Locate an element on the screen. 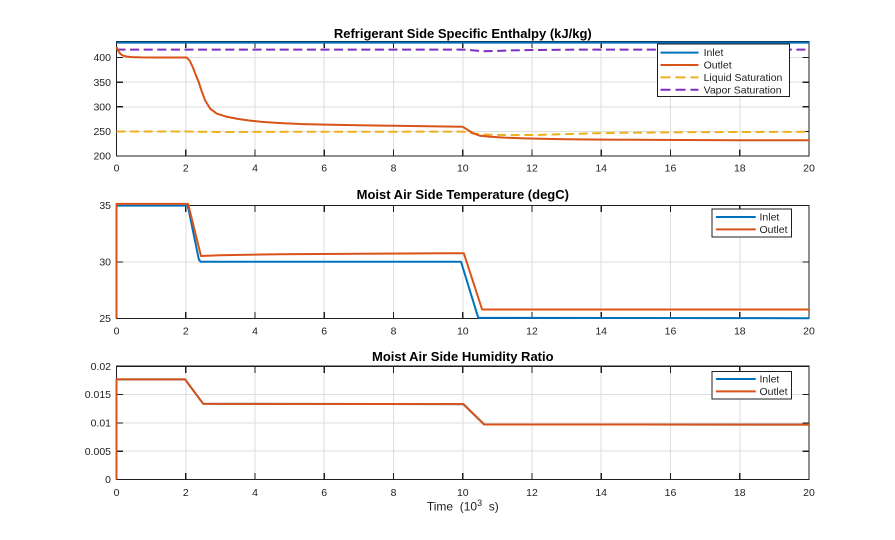 The height and width of the screenshot is (540, 895). svg-text: Time (103 s) is located at coordinates (463, 505).